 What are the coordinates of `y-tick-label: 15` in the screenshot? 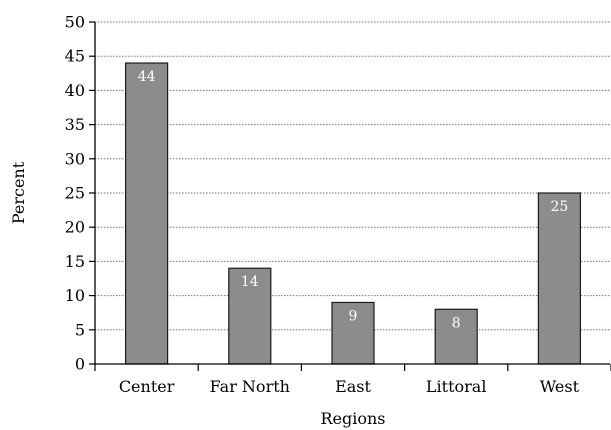 It's located at (75, 261).